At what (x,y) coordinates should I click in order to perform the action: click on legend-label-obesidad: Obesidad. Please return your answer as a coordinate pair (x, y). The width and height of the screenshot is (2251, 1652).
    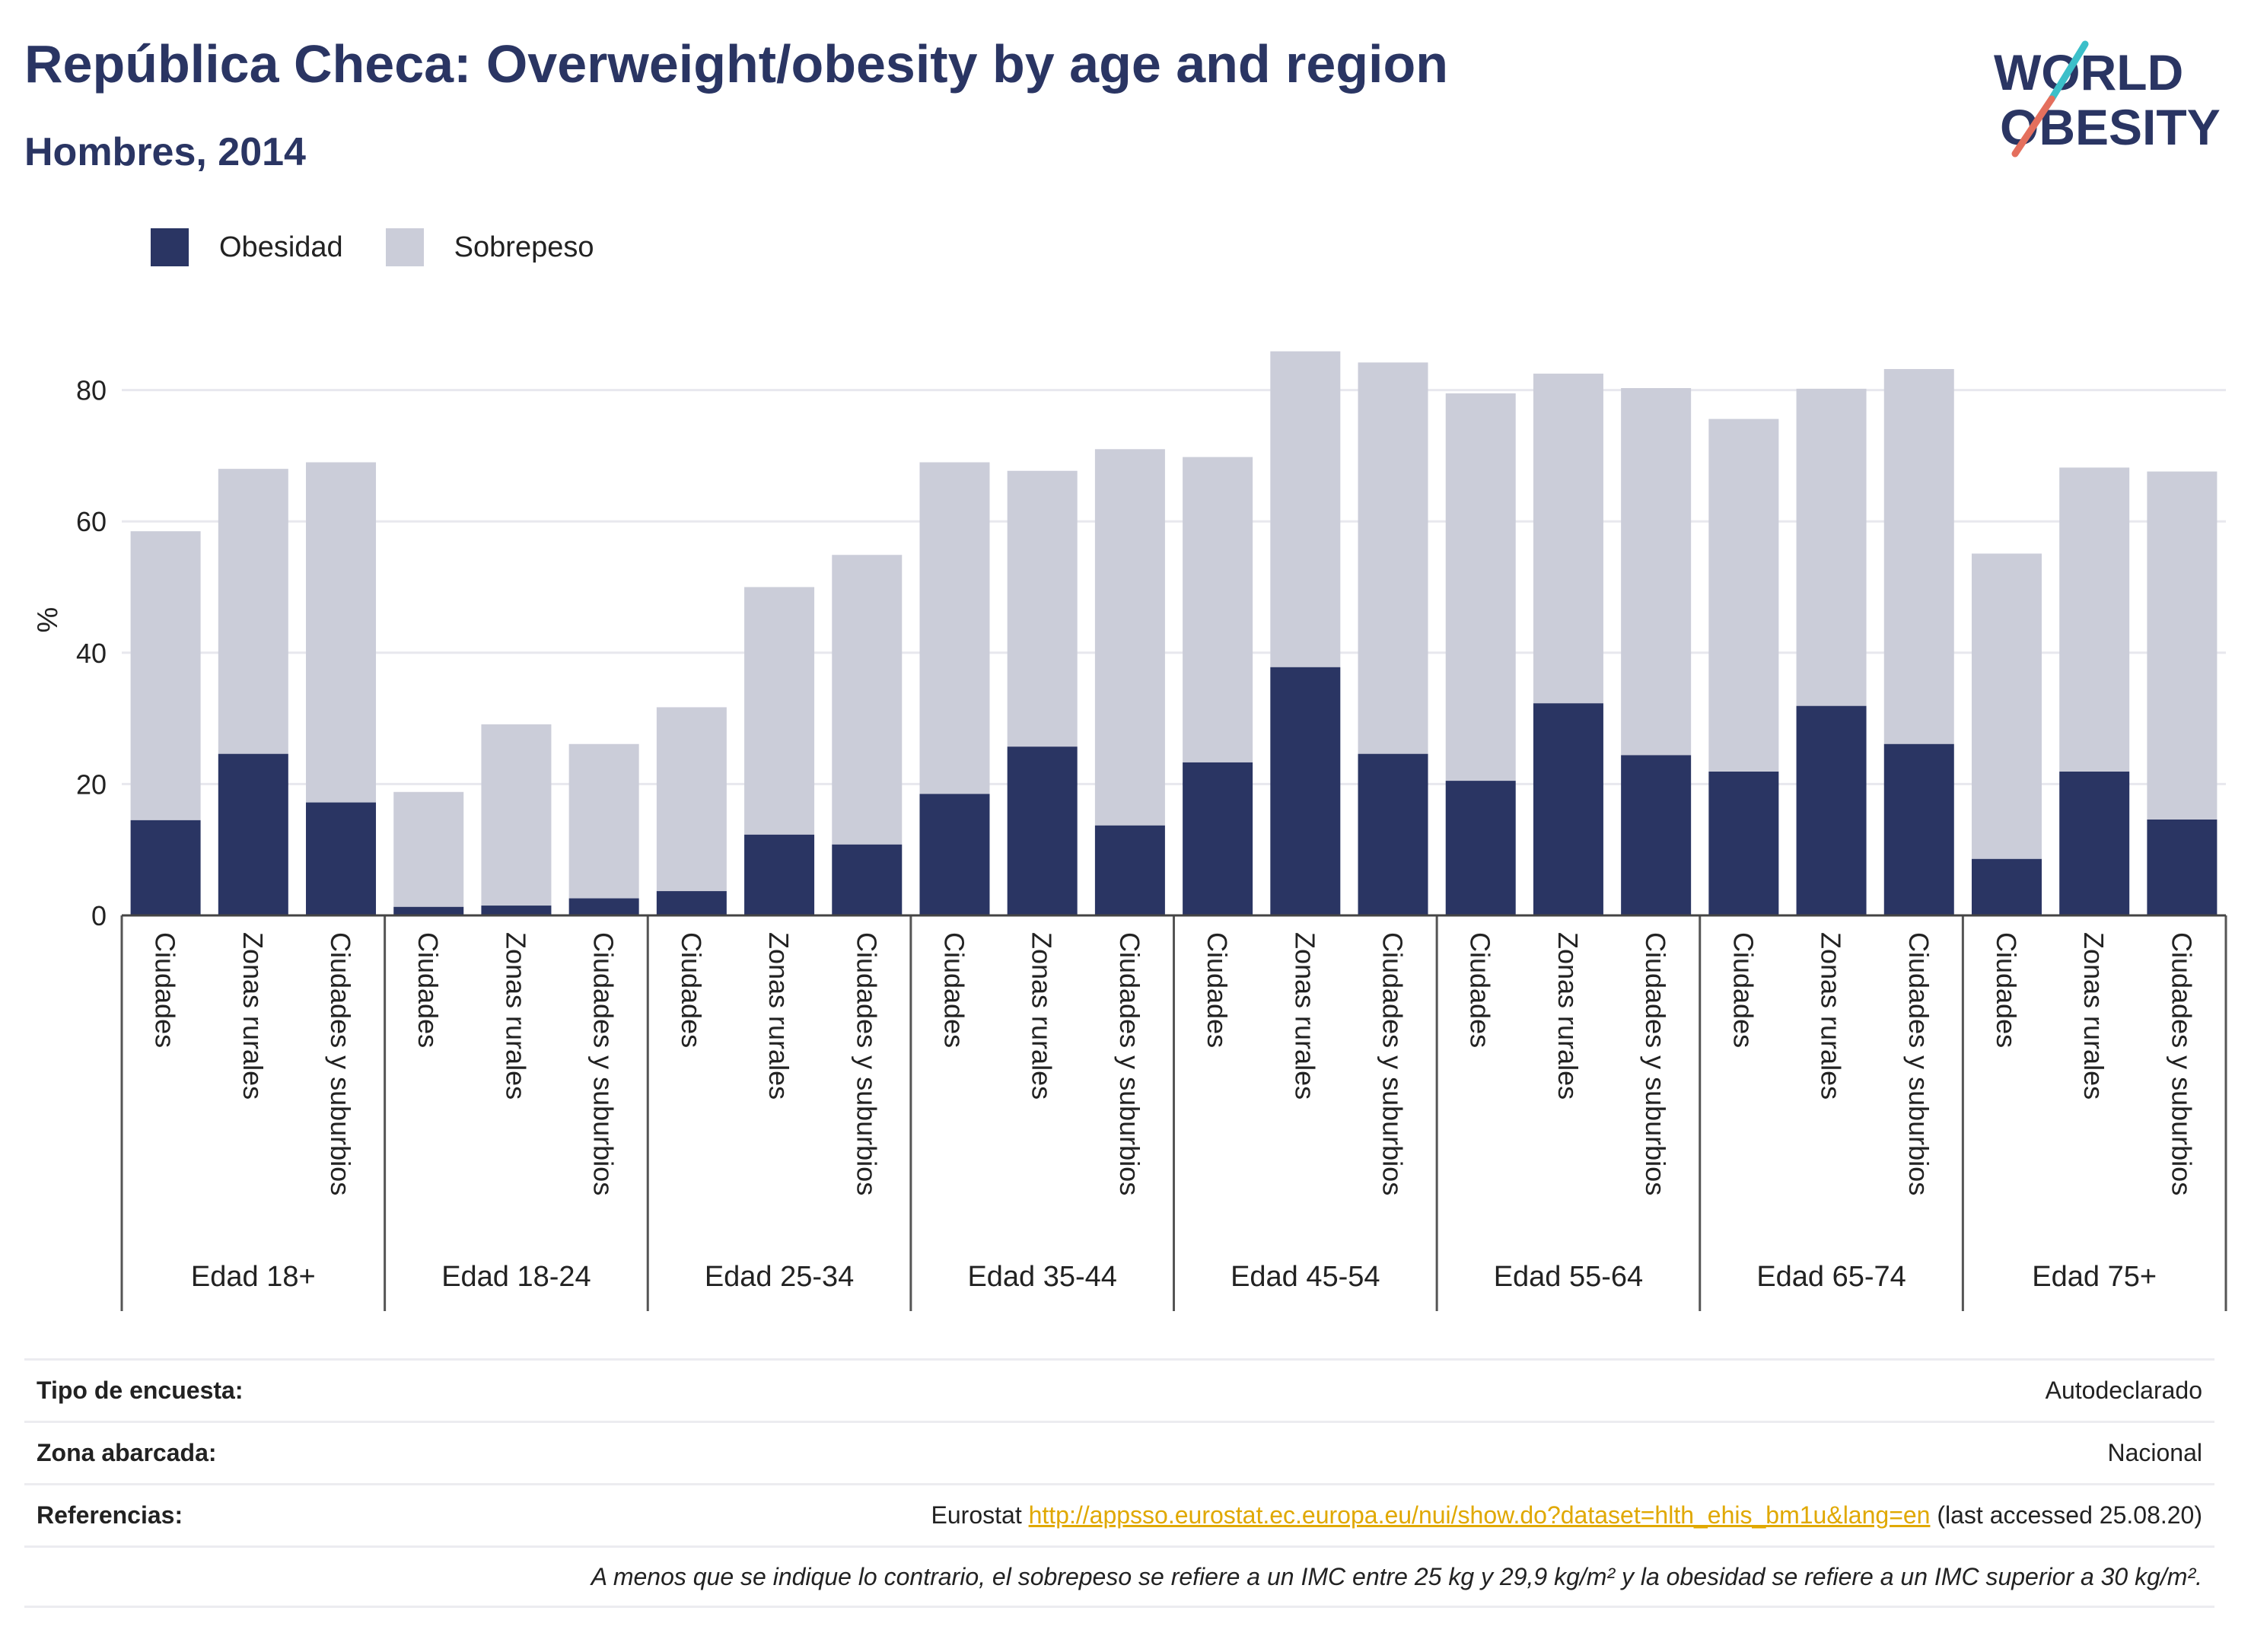
    Looking at the image, I should click on (281, 247).